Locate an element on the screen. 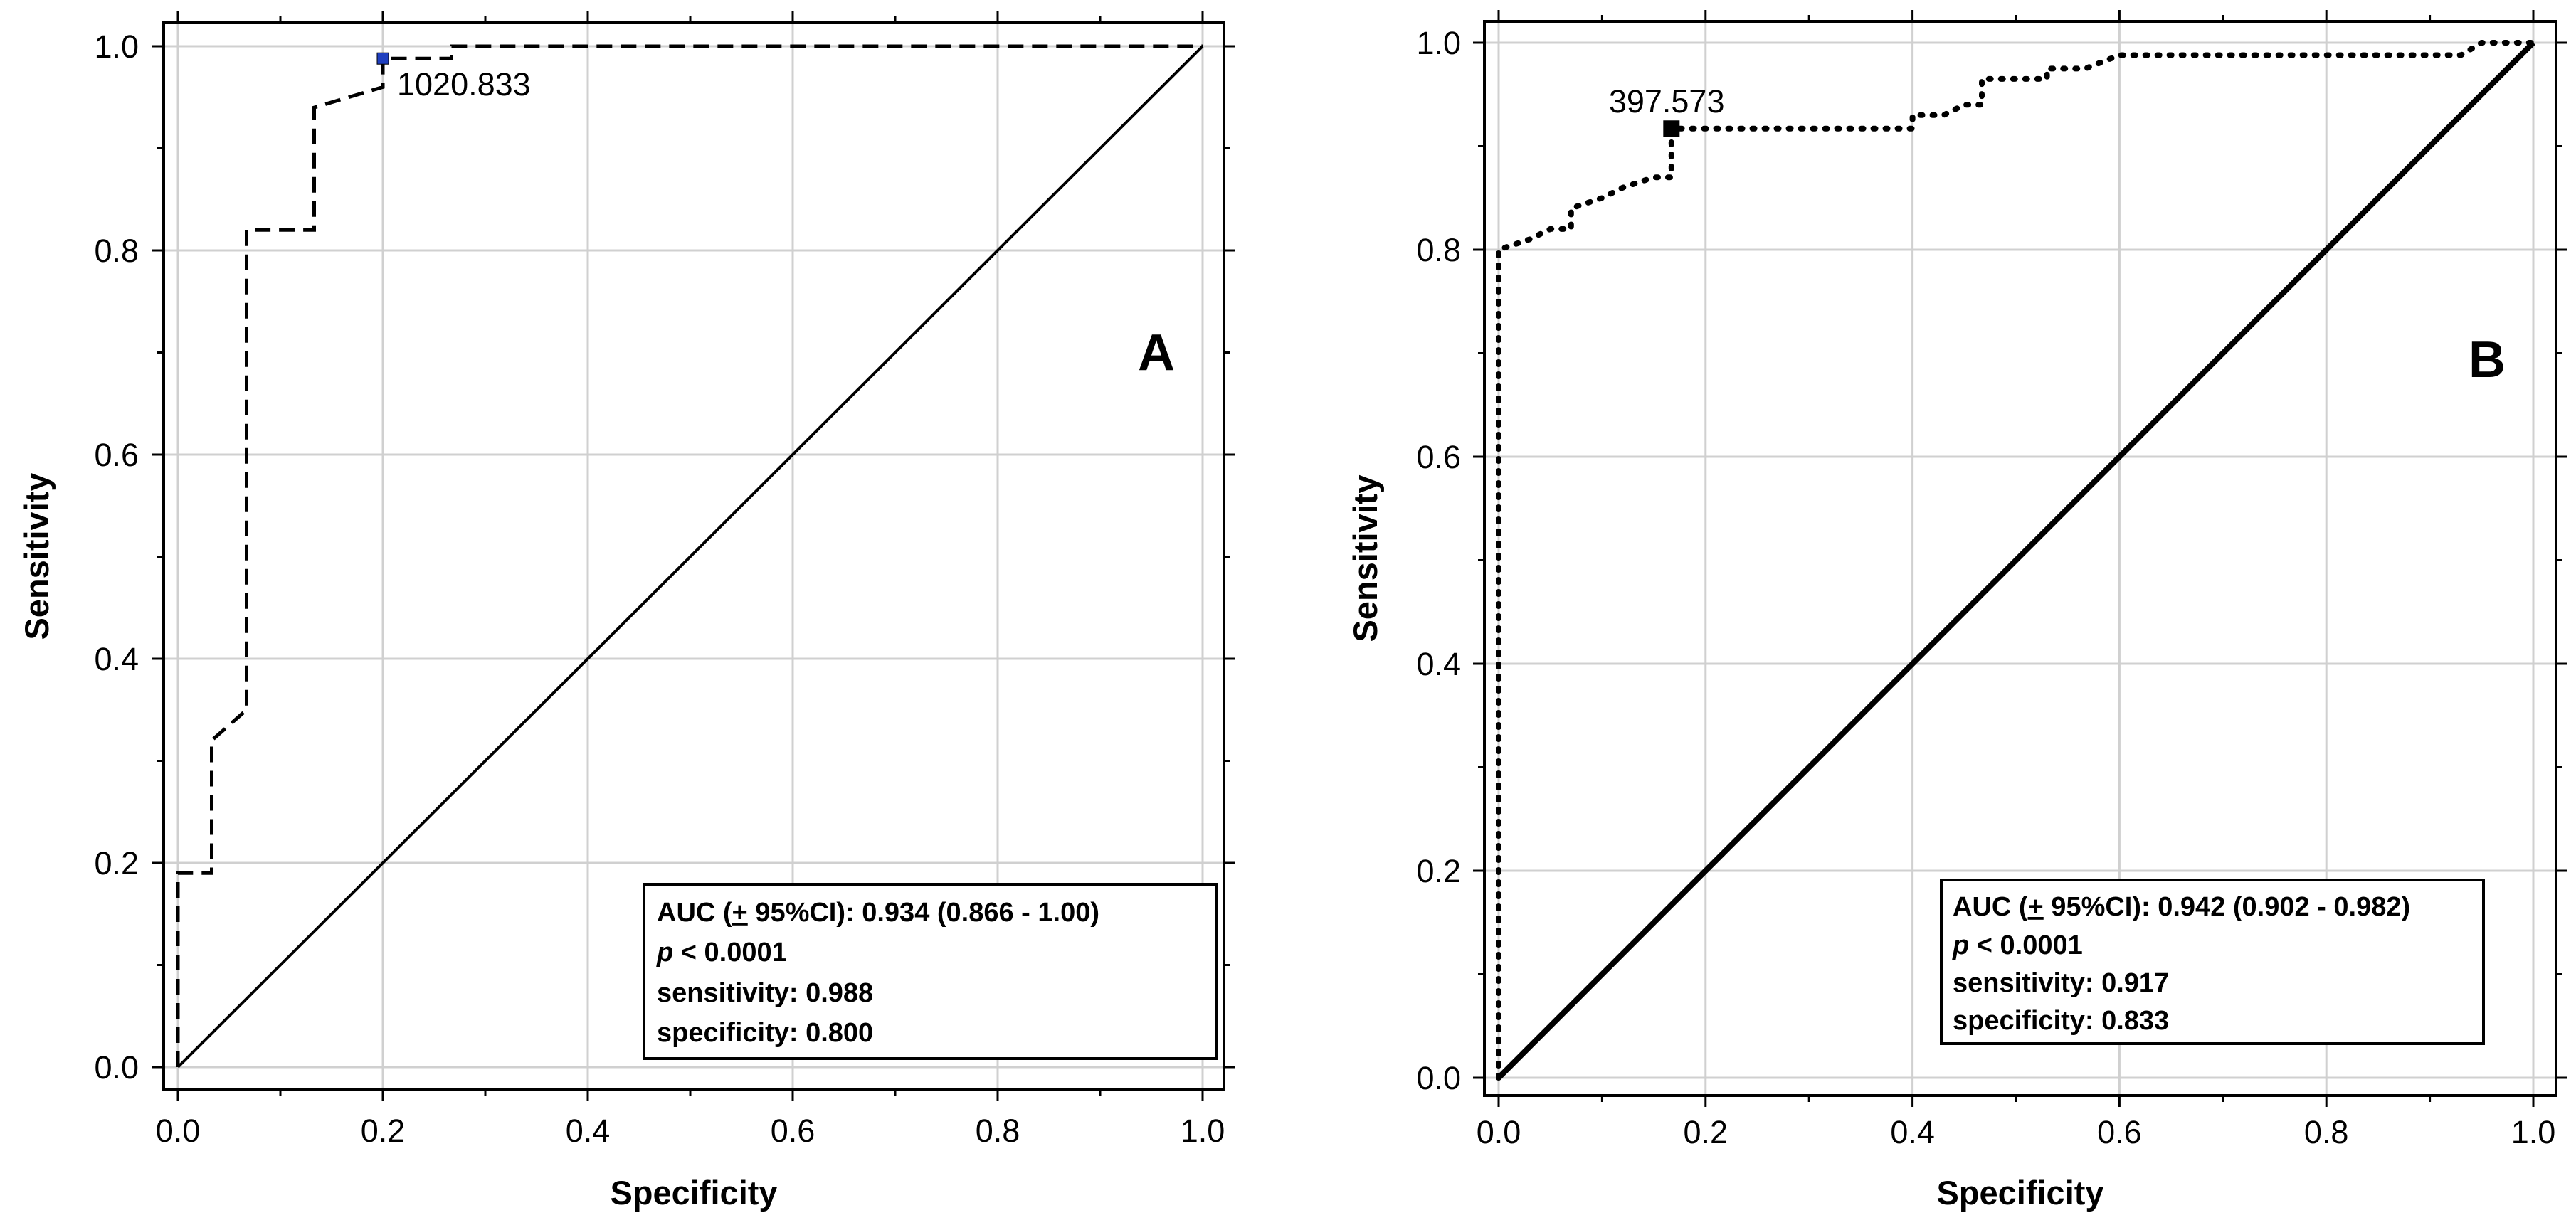 The width and height of the screenshot is (2576, 1230). panel-letter: B is located at coordinates (2487, 360).